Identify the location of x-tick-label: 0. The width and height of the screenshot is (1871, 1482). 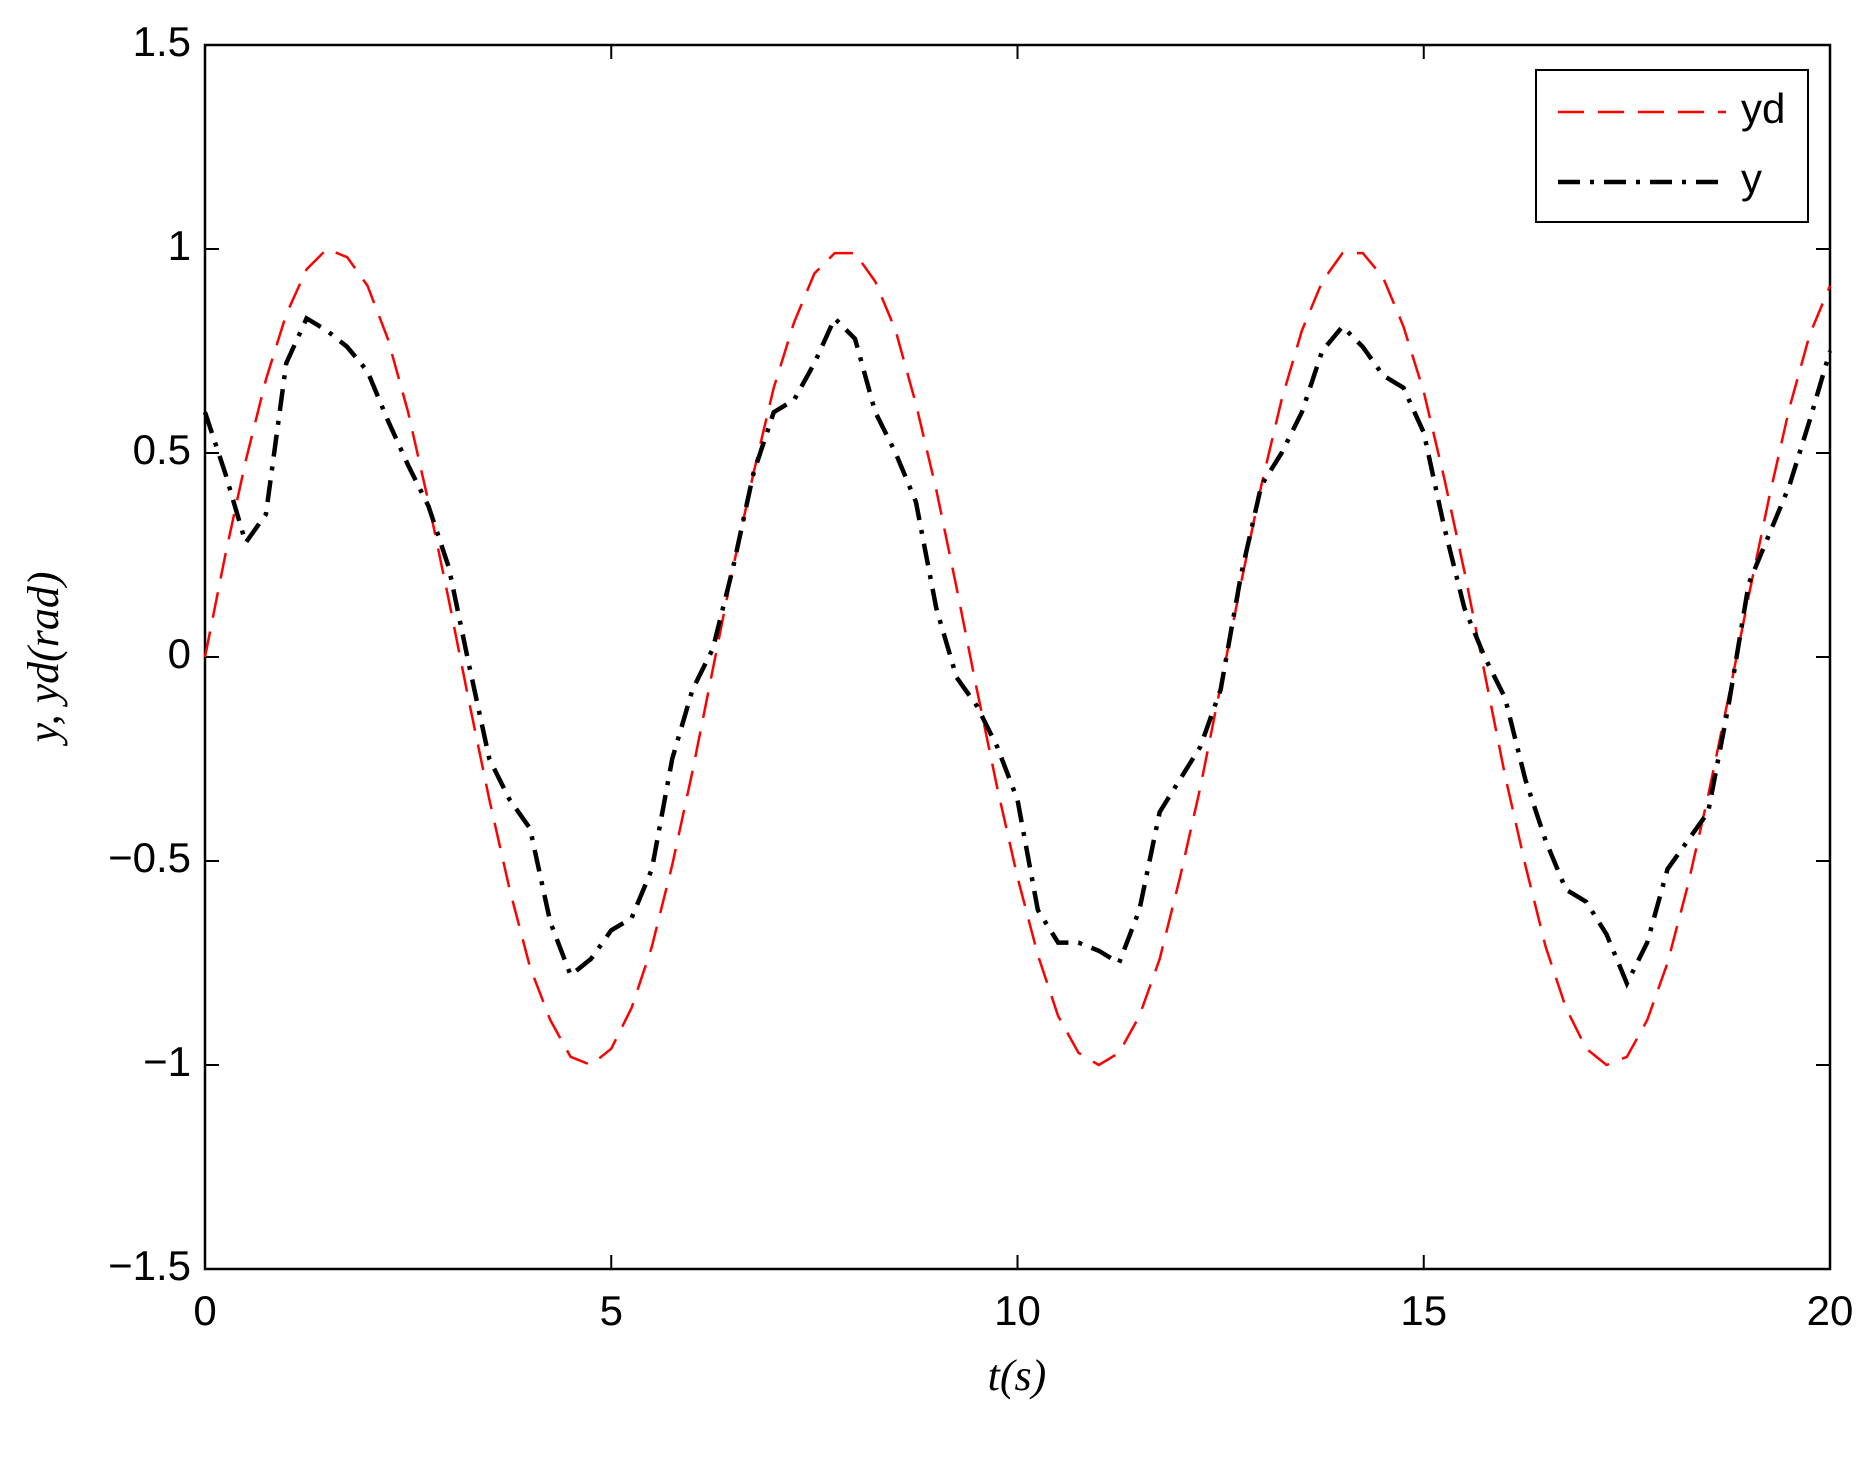
(204, 1310).